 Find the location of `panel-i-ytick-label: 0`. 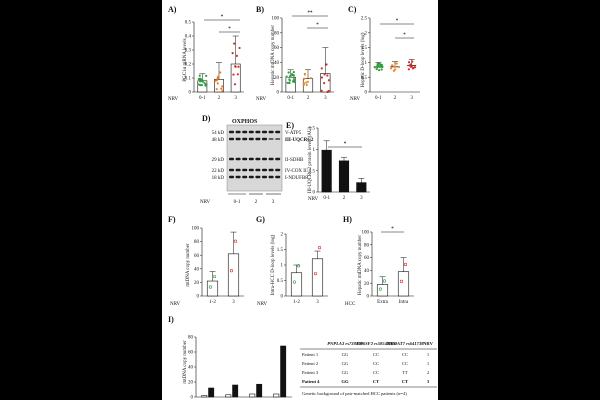

panel-i-ytick-label: 0 is located at coordinates (192, 398).